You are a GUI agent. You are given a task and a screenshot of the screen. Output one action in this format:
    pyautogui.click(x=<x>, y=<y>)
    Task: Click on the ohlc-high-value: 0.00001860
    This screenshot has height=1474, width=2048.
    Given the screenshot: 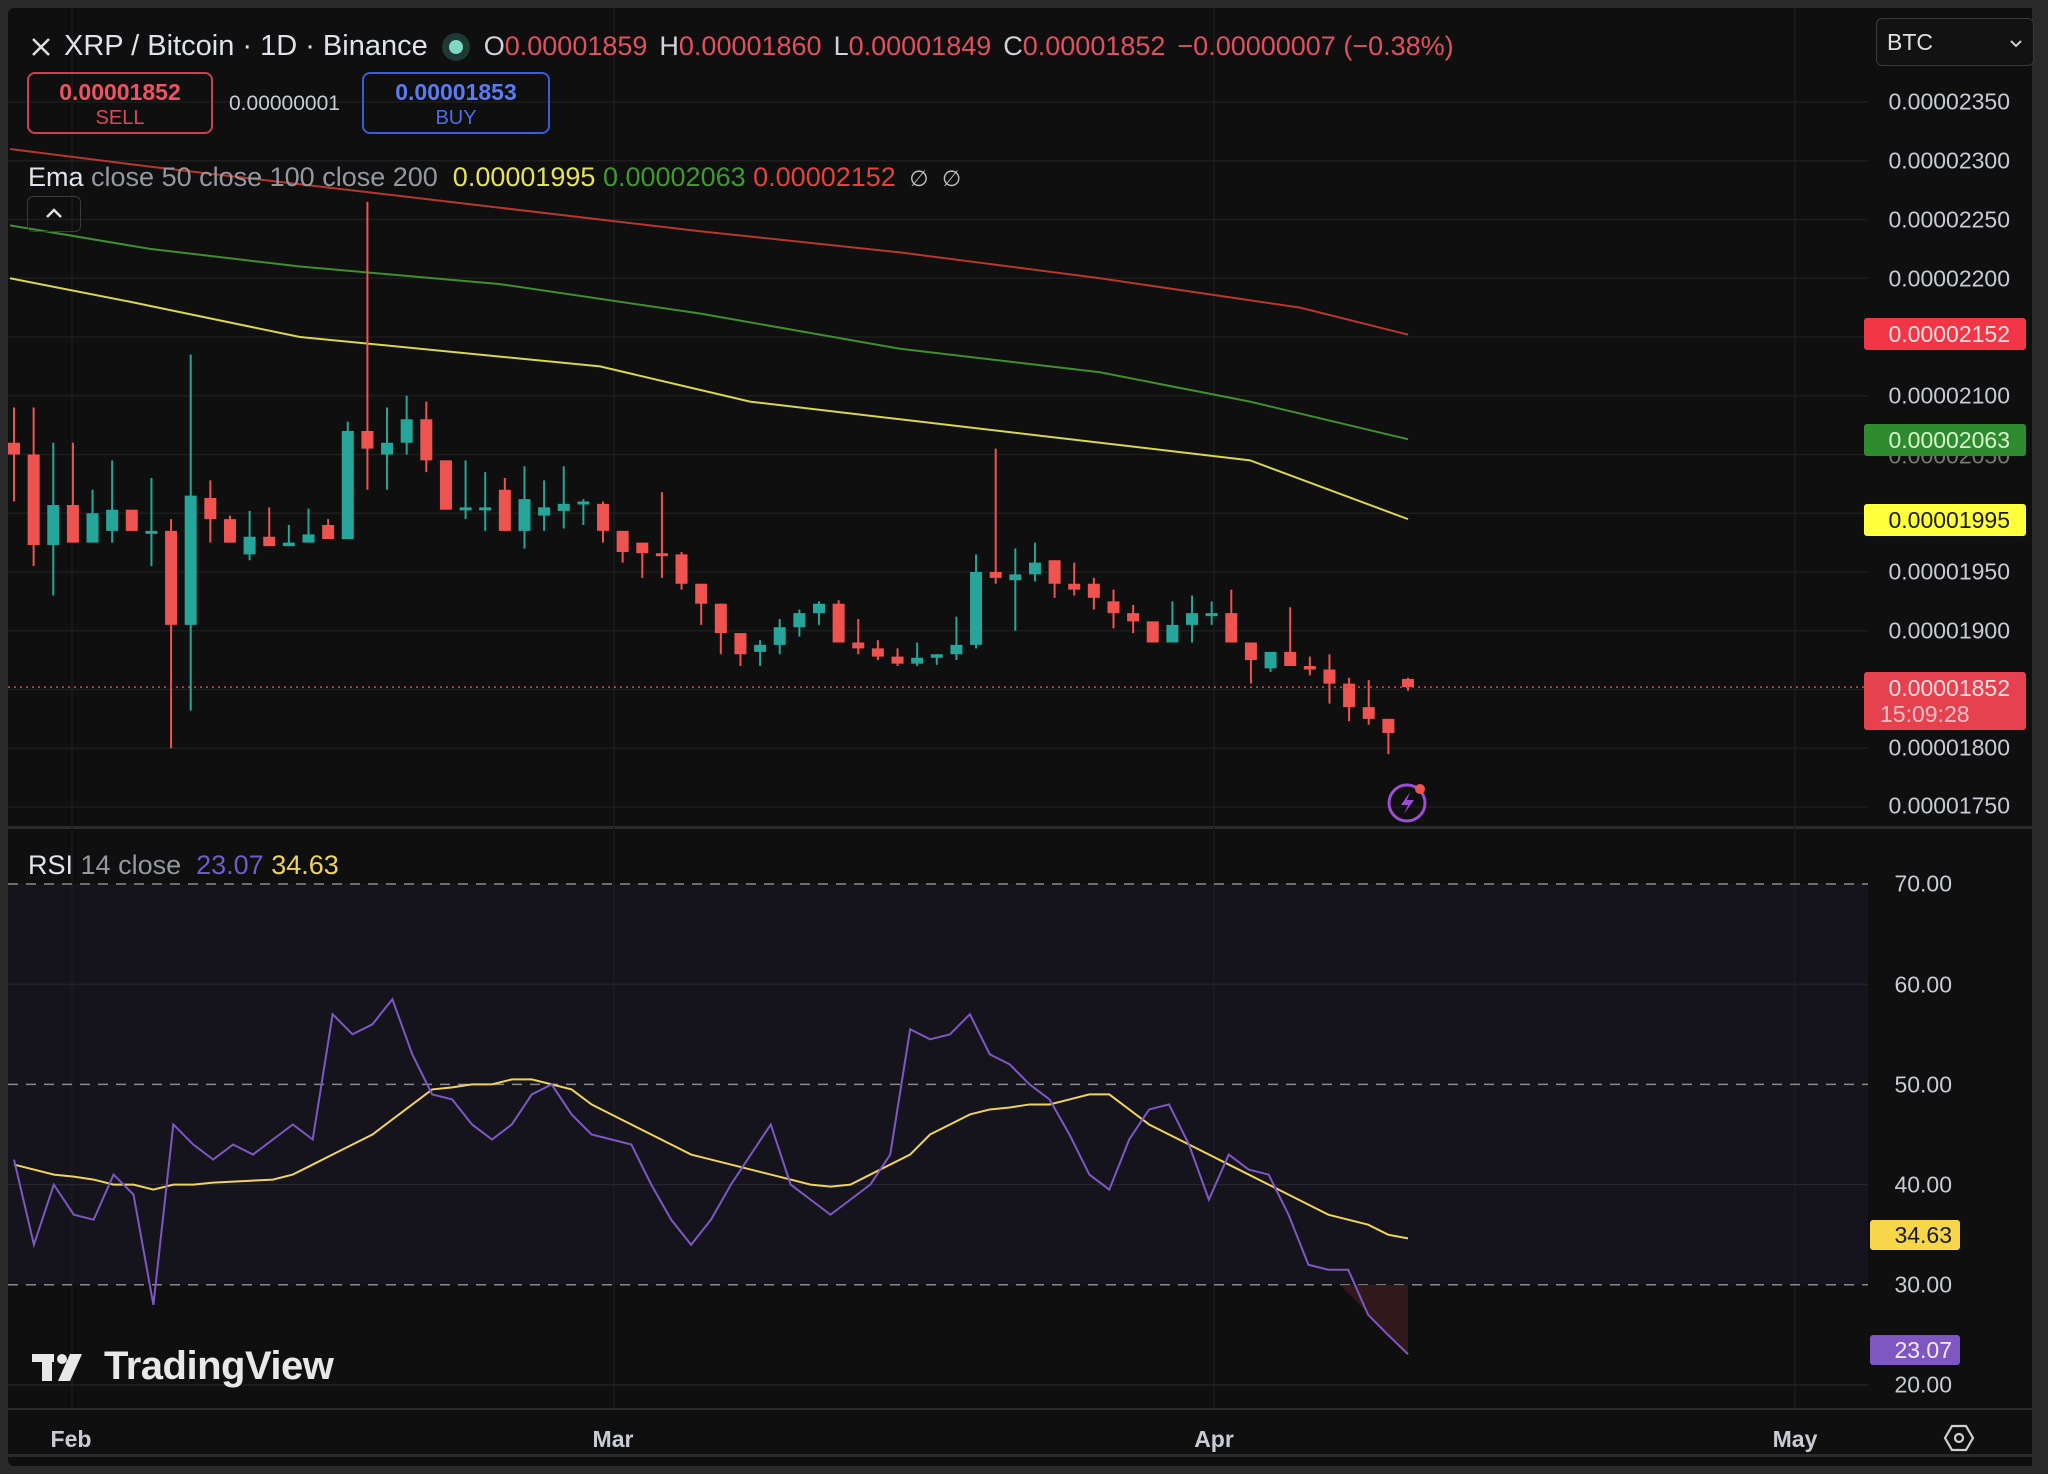 What is the action you would take?
    pyautogui.click(x=750, y=46)
    